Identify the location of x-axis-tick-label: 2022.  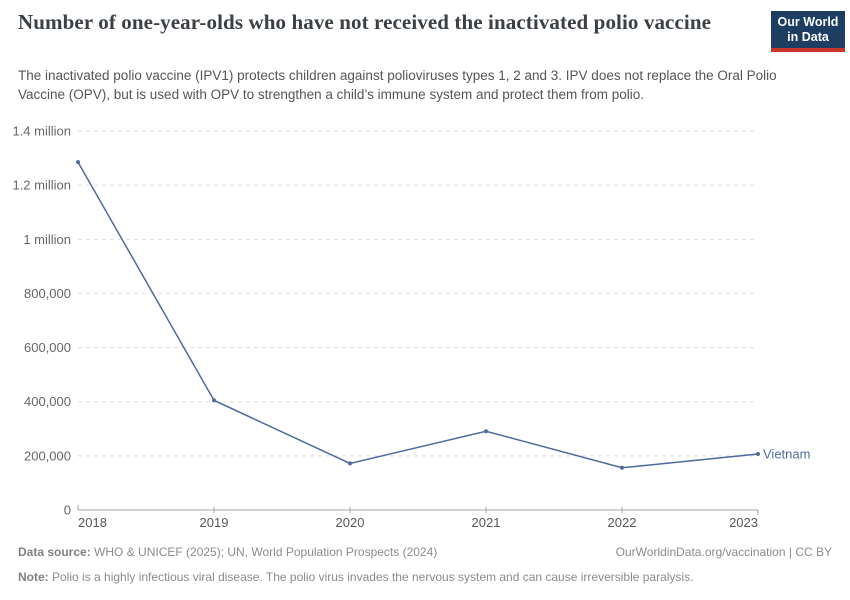
(622, 522).